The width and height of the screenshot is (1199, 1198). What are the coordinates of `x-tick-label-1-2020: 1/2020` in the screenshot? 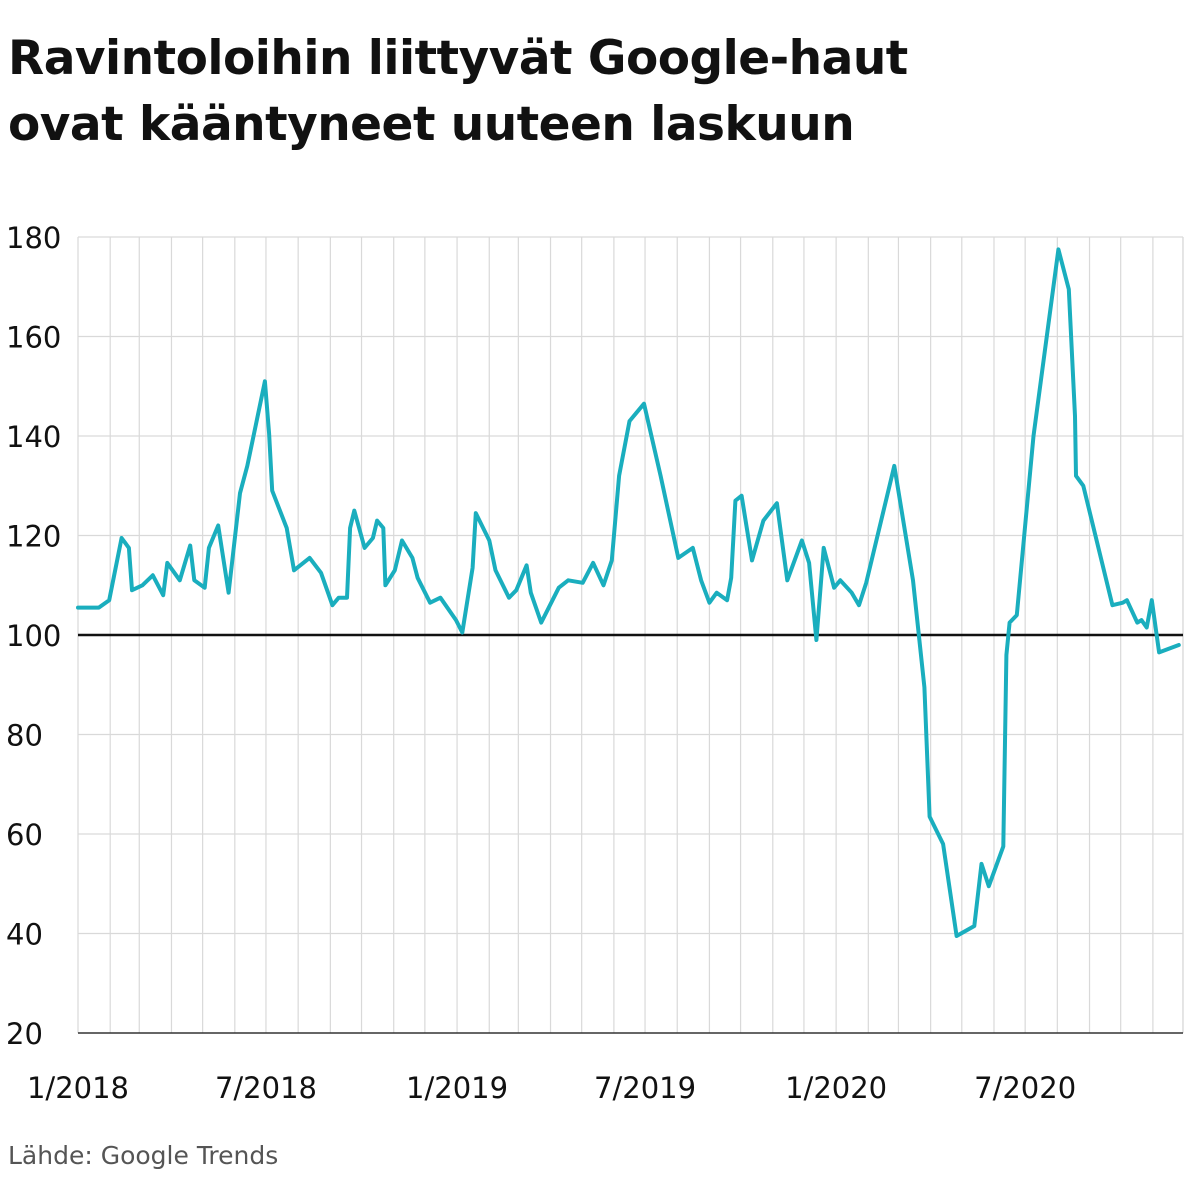 It's located at (836, 1088).